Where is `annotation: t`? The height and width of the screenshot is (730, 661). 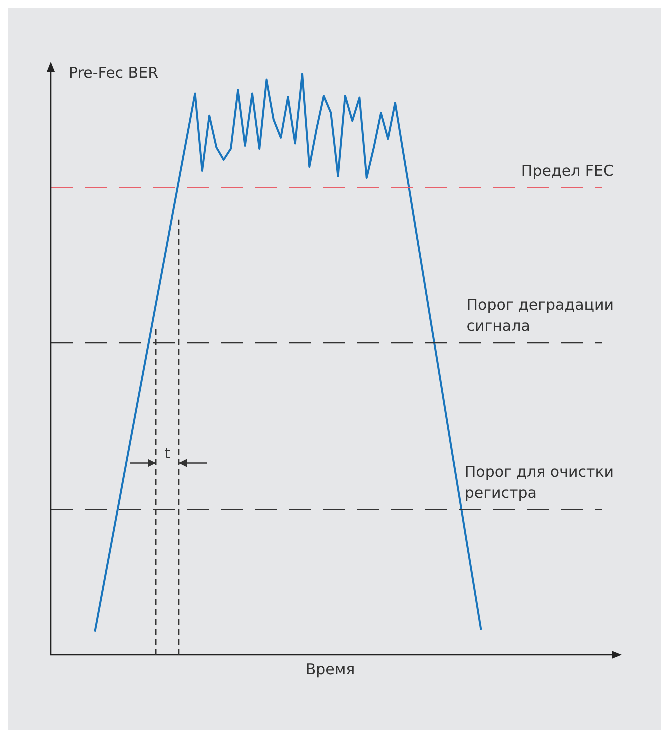 annotation: t is located at coordinates (167, 453).